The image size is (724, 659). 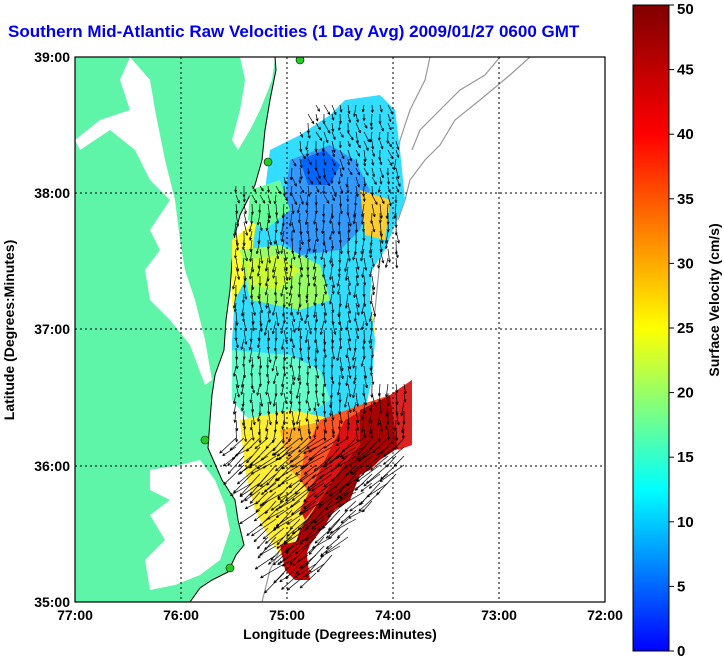 What do you see at coordinates (393, 615) in the screenshot?
I see `x-tick-label: 74:00` at bounding box center [393, 615].